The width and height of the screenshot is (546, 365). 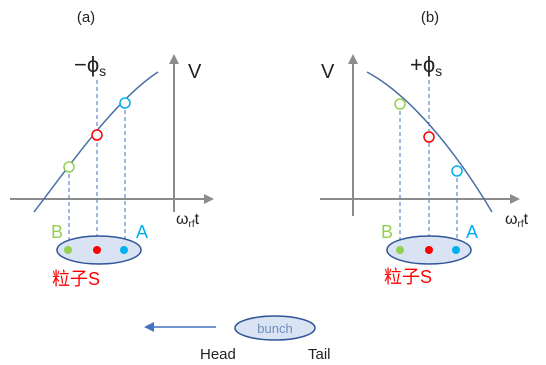 I want to click on bunch-legend-label: bunch, so click(x=274, y=328).